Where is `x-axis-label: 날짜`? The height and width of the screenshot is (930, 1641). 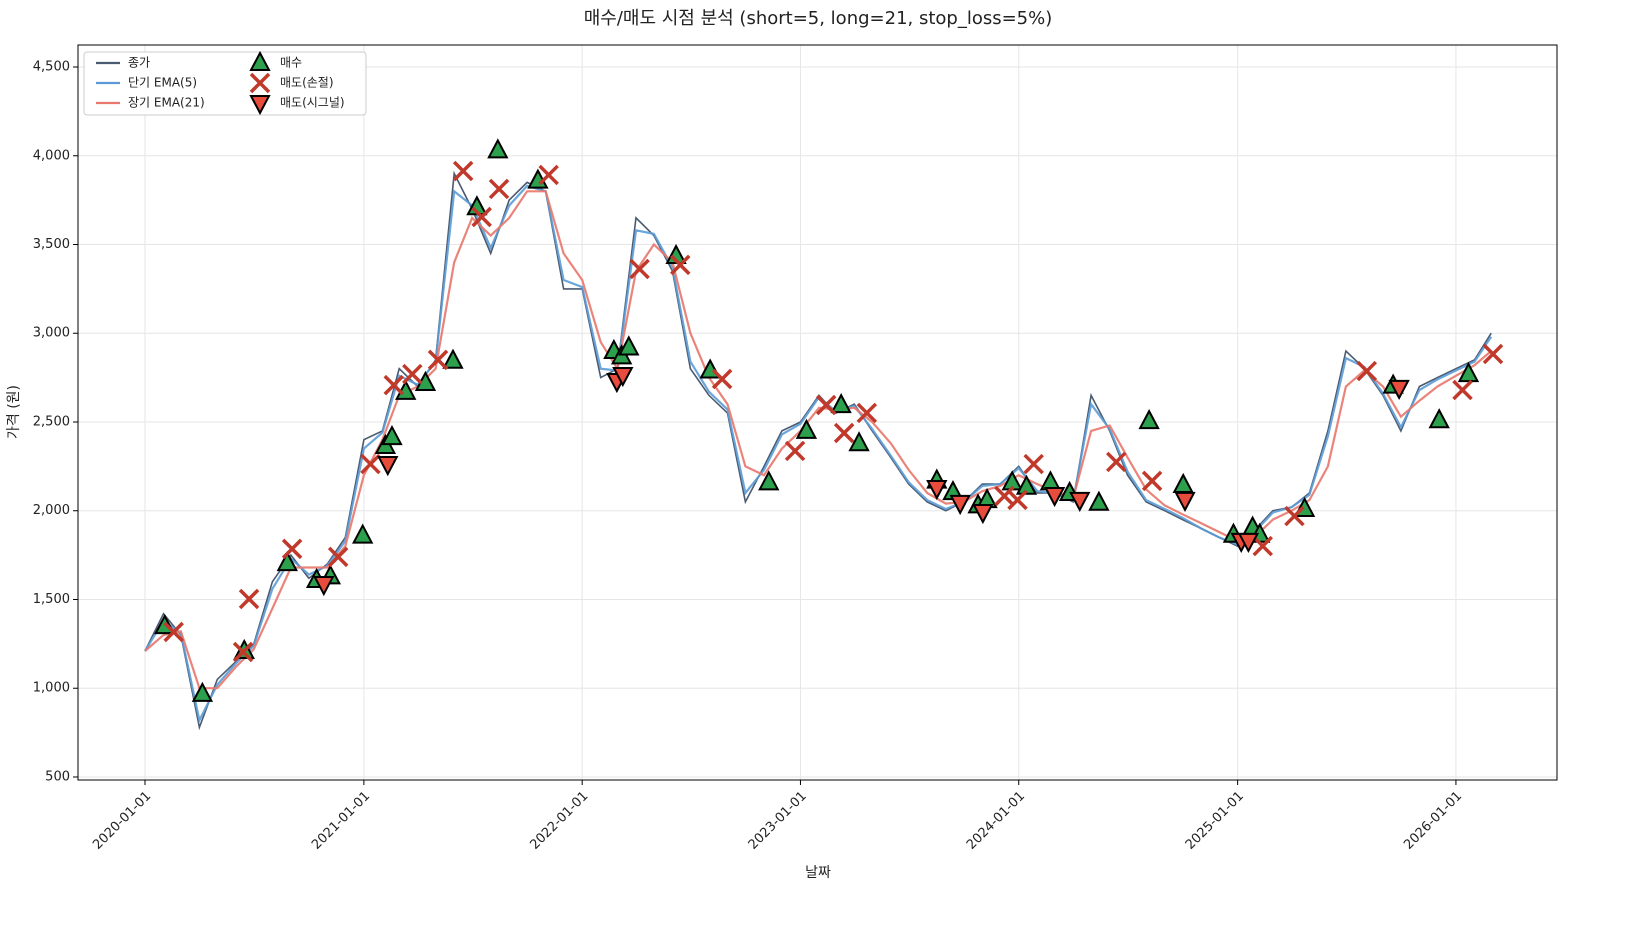
x-axis-label: 날짜 is located at coordinates (818, 873).